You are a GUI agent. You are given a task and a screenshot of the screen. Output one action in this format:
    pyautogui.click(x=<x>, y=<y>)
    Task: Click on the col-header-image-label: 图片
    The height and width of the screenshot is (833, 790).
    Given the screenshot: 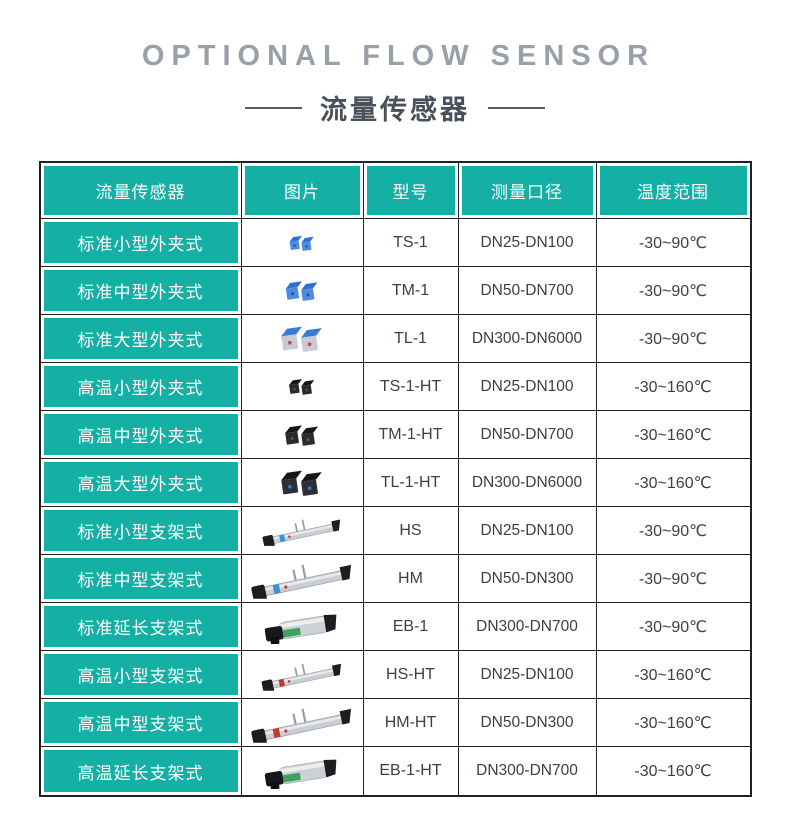 What is the action you would take?
    pyautogui.click(x=302, y=192)
    